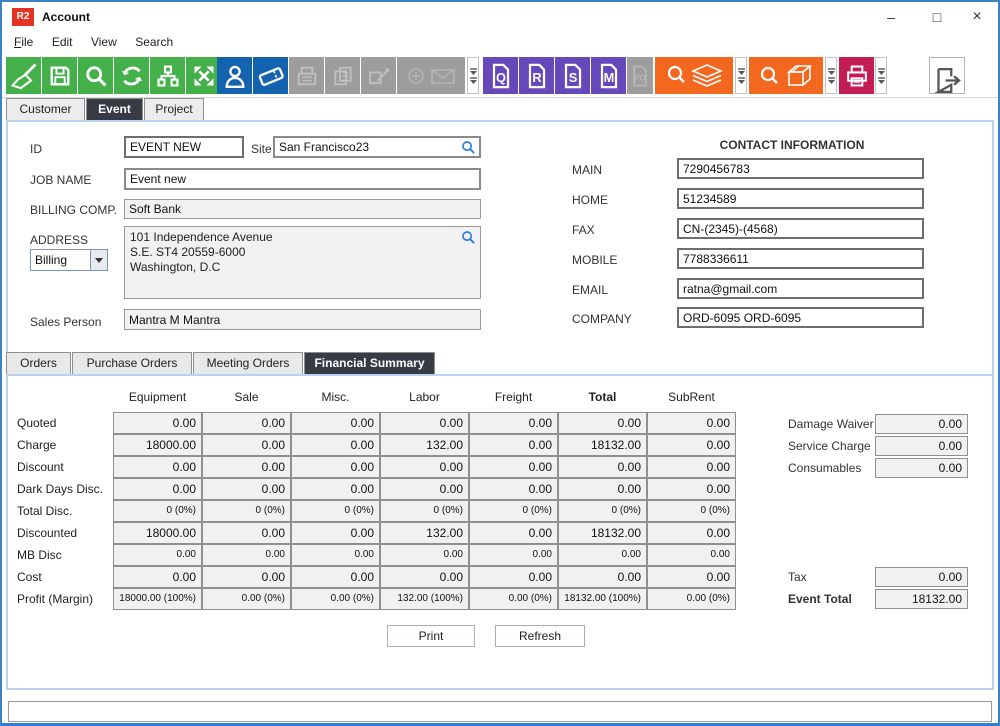  I want to click on search-button, so click(95, 75).